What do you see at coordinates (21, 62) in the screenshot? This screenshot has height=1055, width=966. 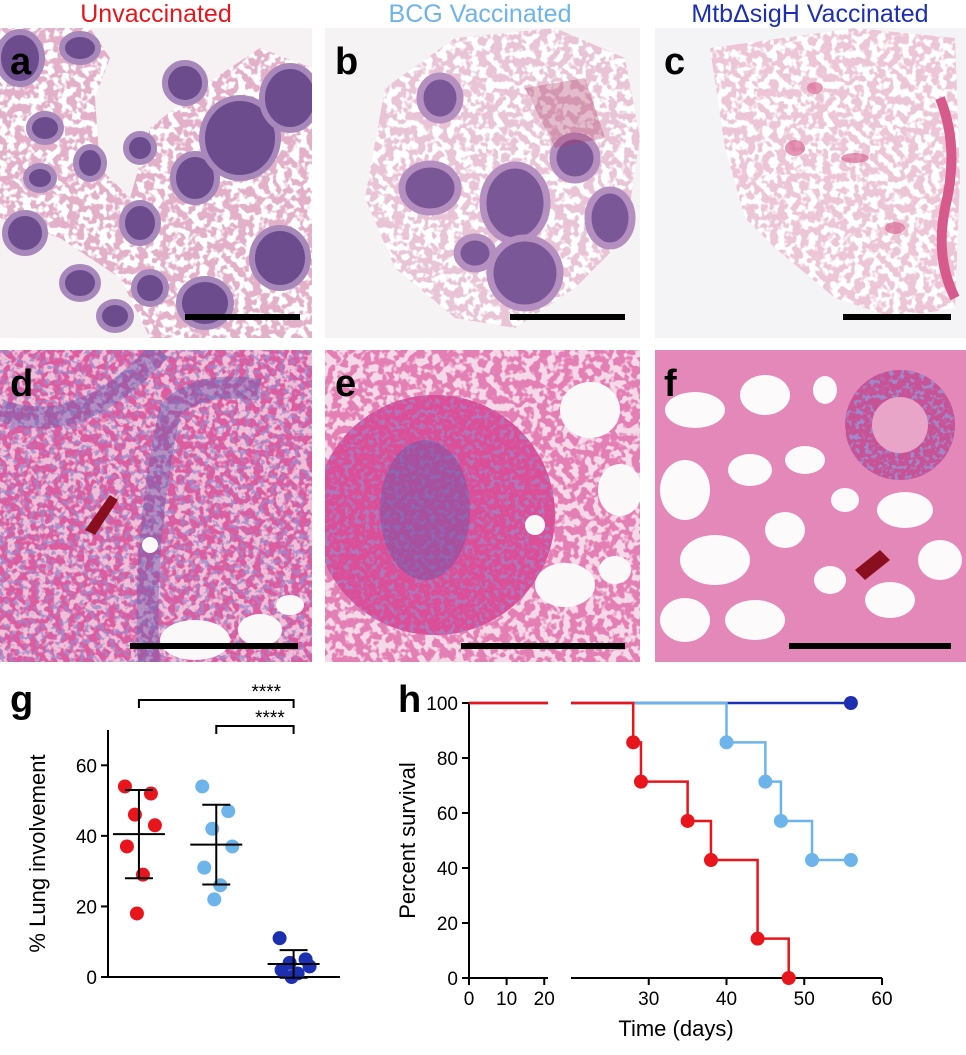 I see `panel-label: a` at bounding box center [21, 62].